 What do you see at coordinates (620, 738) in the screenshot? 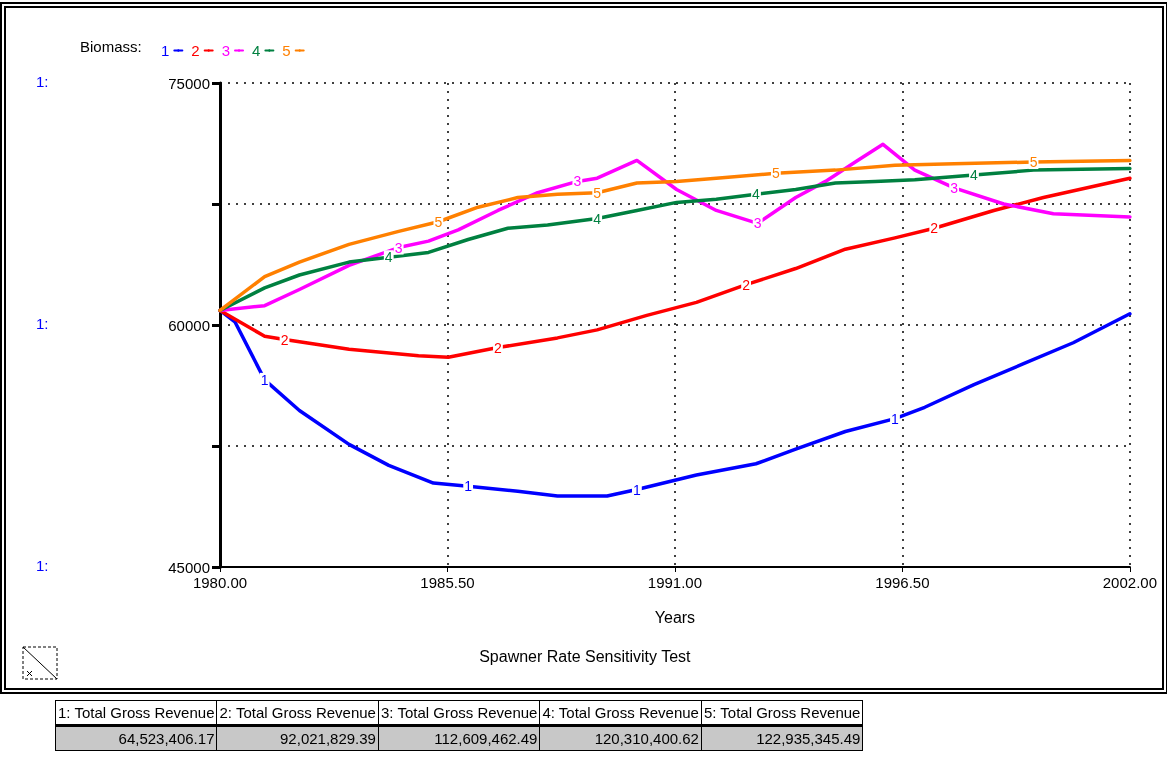
I see `text: 120,310,400.62` at bounding box center [620, 738].